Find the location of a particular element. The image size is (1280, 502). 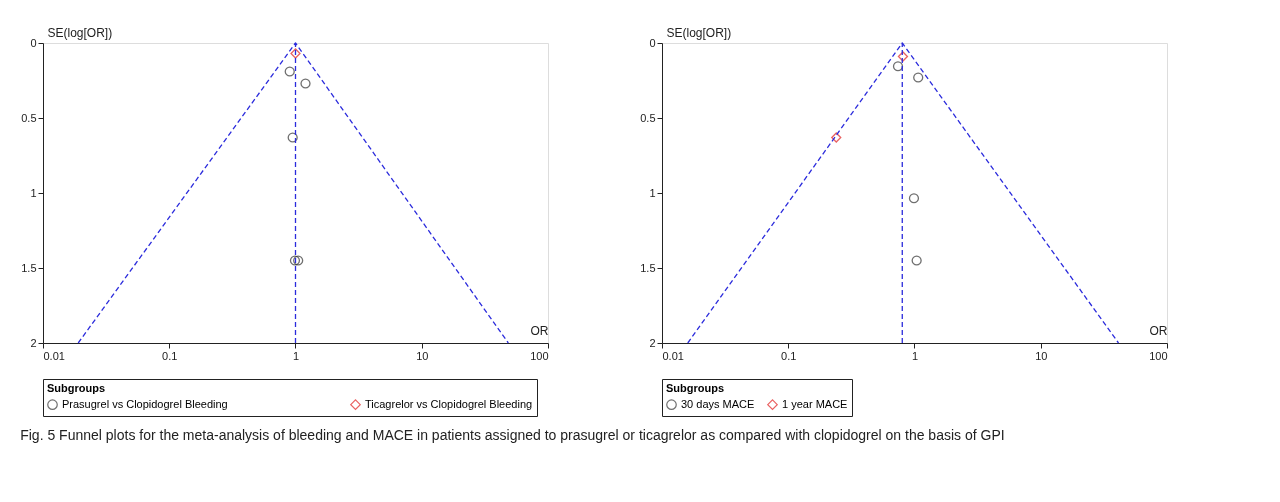

legend-label: Prasugrel vs Clopidogrel Bleeding is located at coordinates (145, 403).